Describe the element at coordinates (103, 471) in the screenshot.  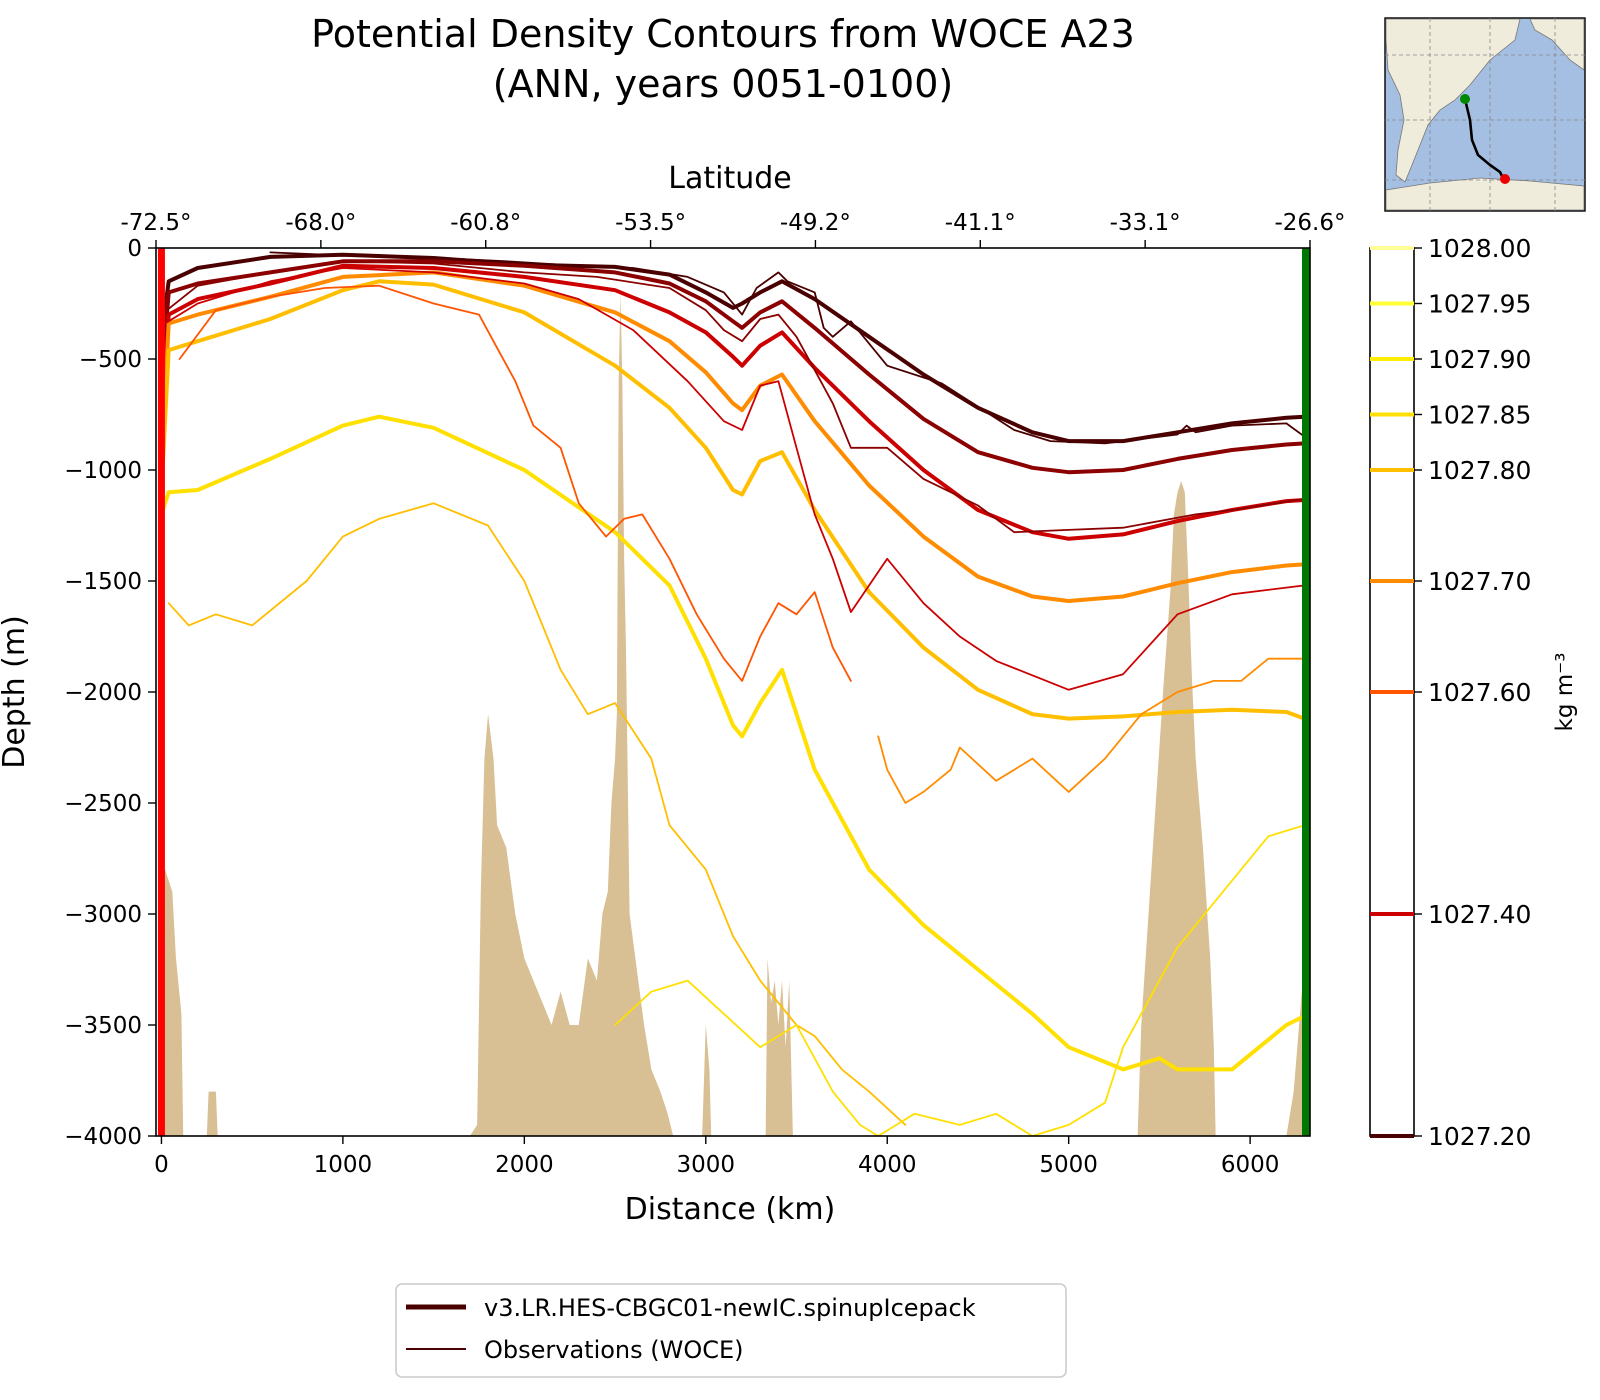
I see `y-tick-label: −1000` at that location.